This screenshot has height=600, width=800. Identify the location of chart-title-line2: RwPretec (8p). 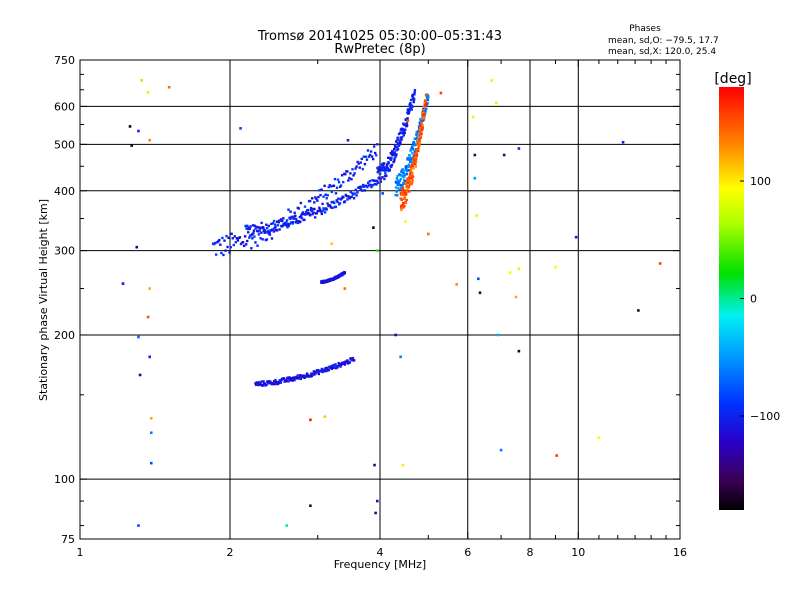
(379, 49).